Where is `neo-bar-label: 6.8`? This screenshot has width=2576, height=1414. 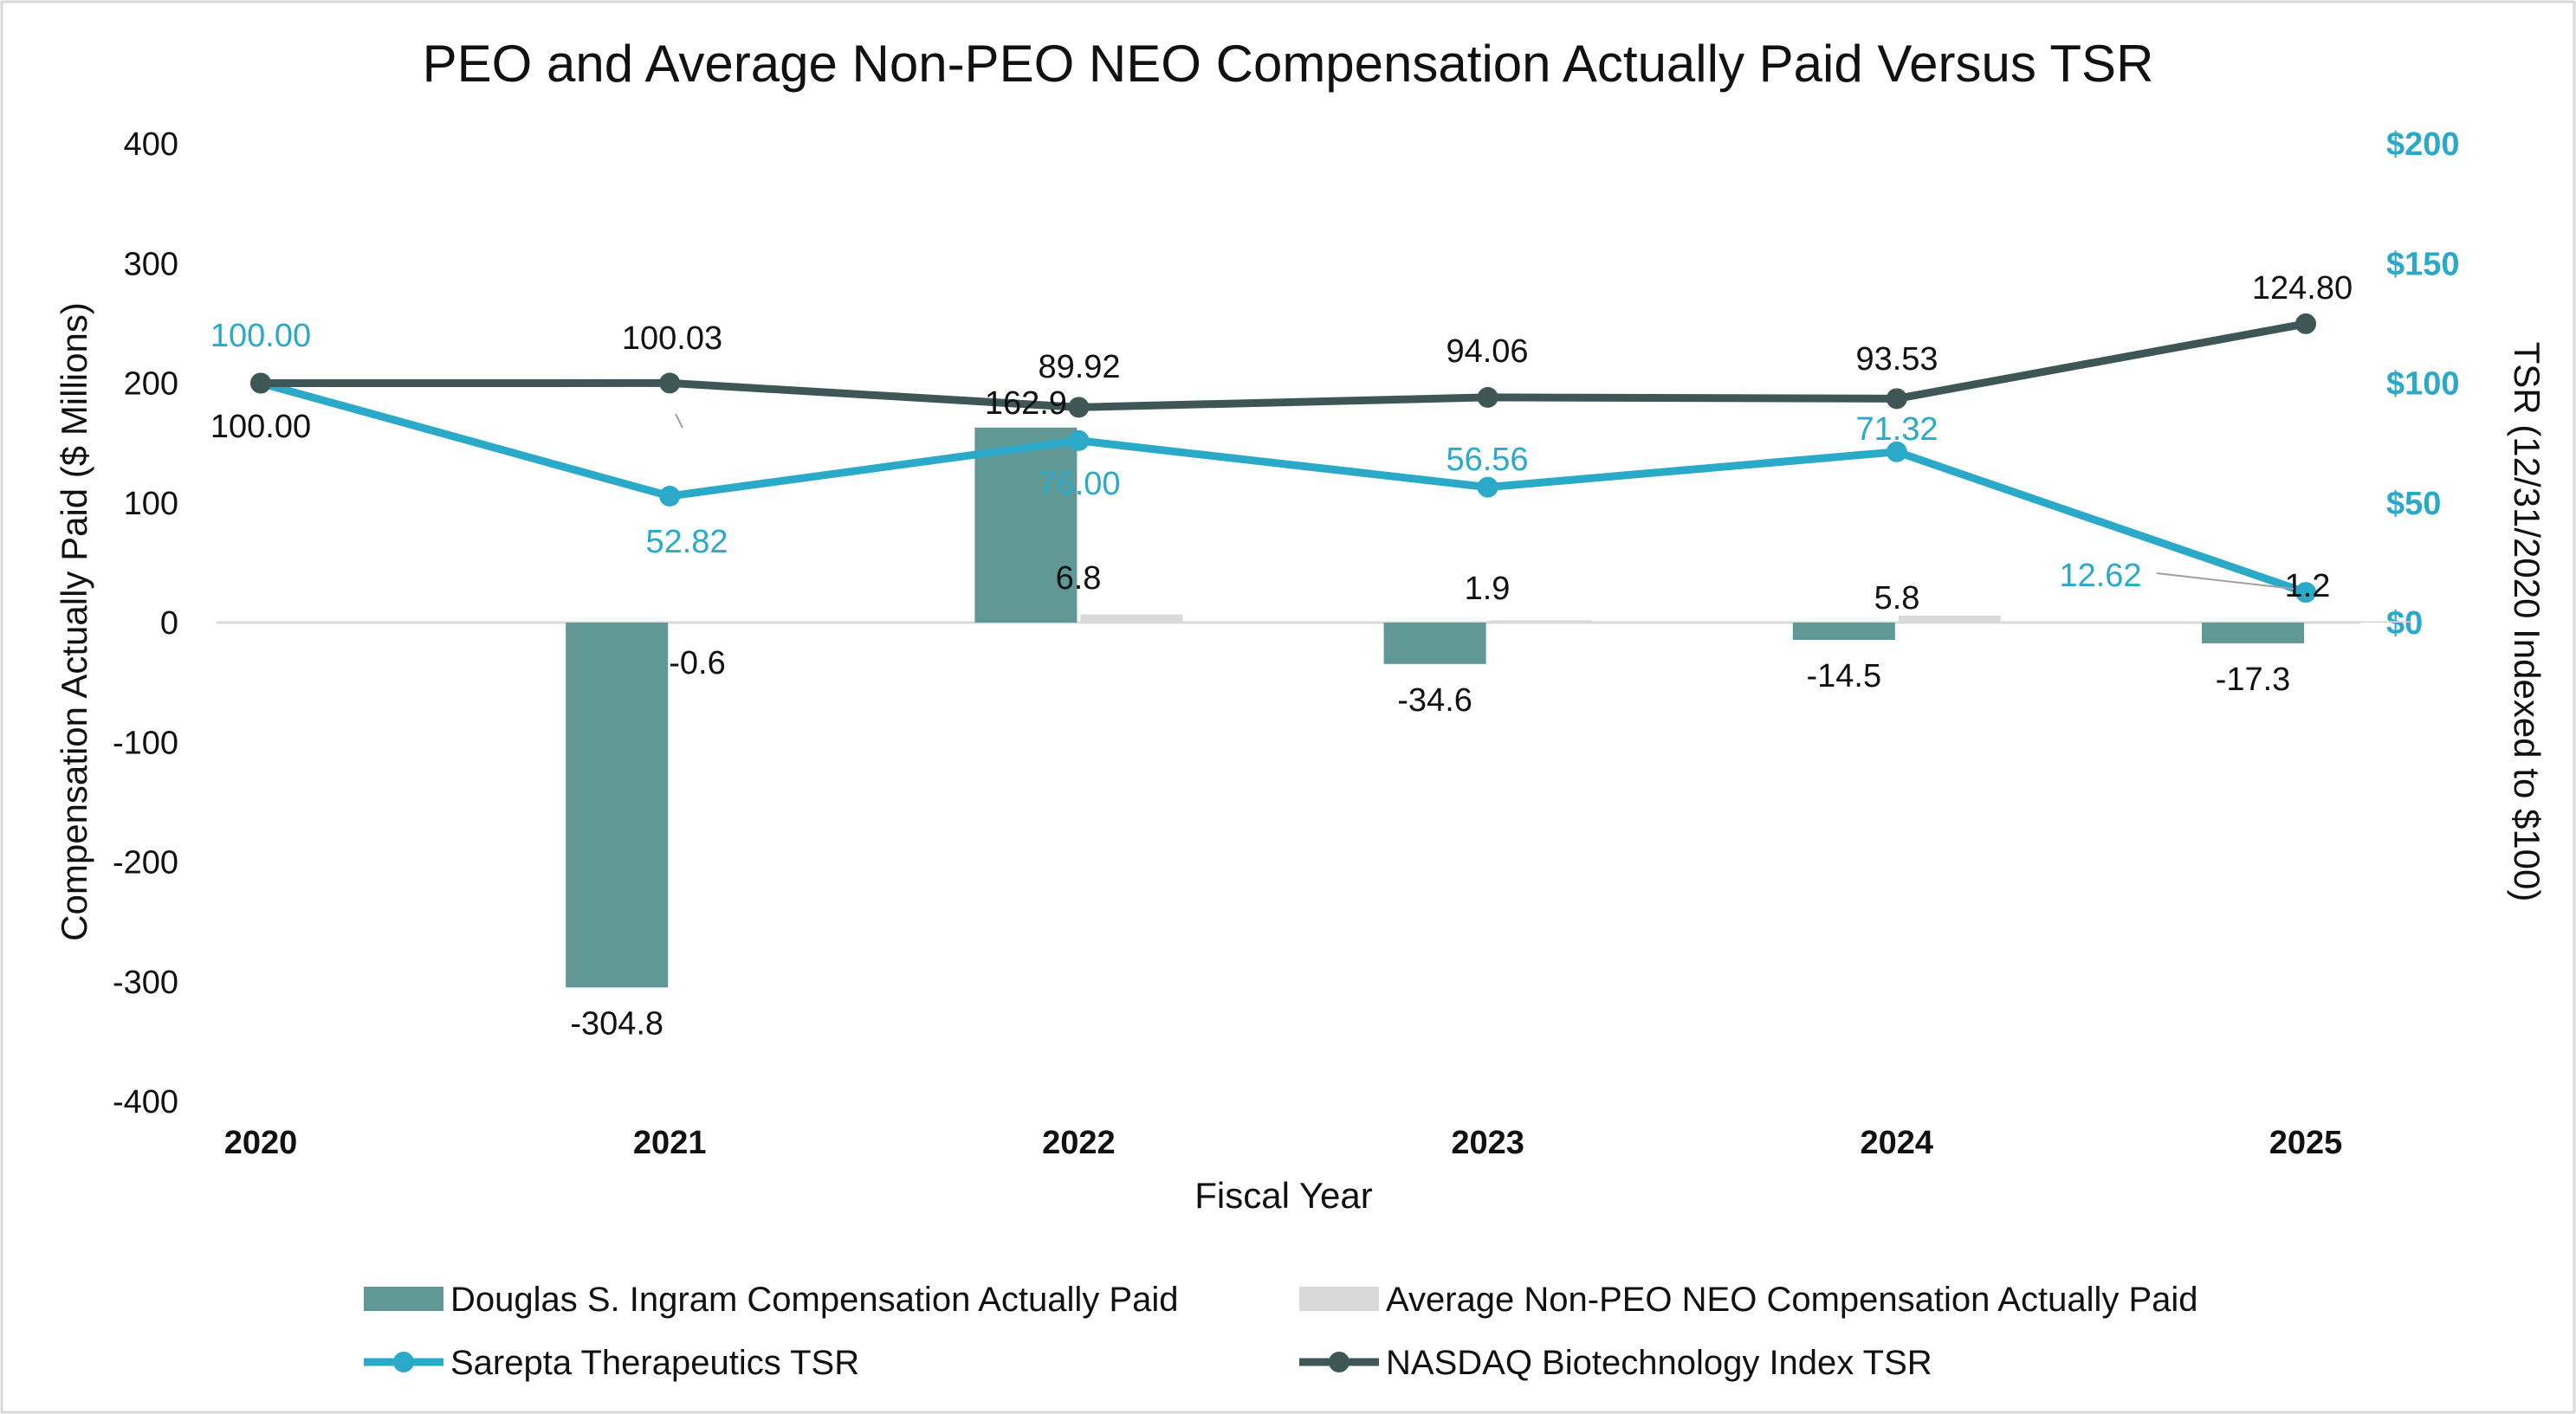 neo-bar-label: 6.8 is located at coordinates (1079, 578).